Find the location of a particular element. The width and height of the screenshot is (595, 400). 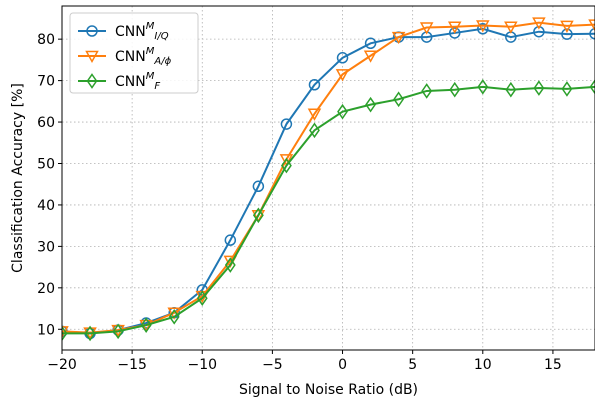

x-tick-label: −15 is located at coordinates (132, 365).